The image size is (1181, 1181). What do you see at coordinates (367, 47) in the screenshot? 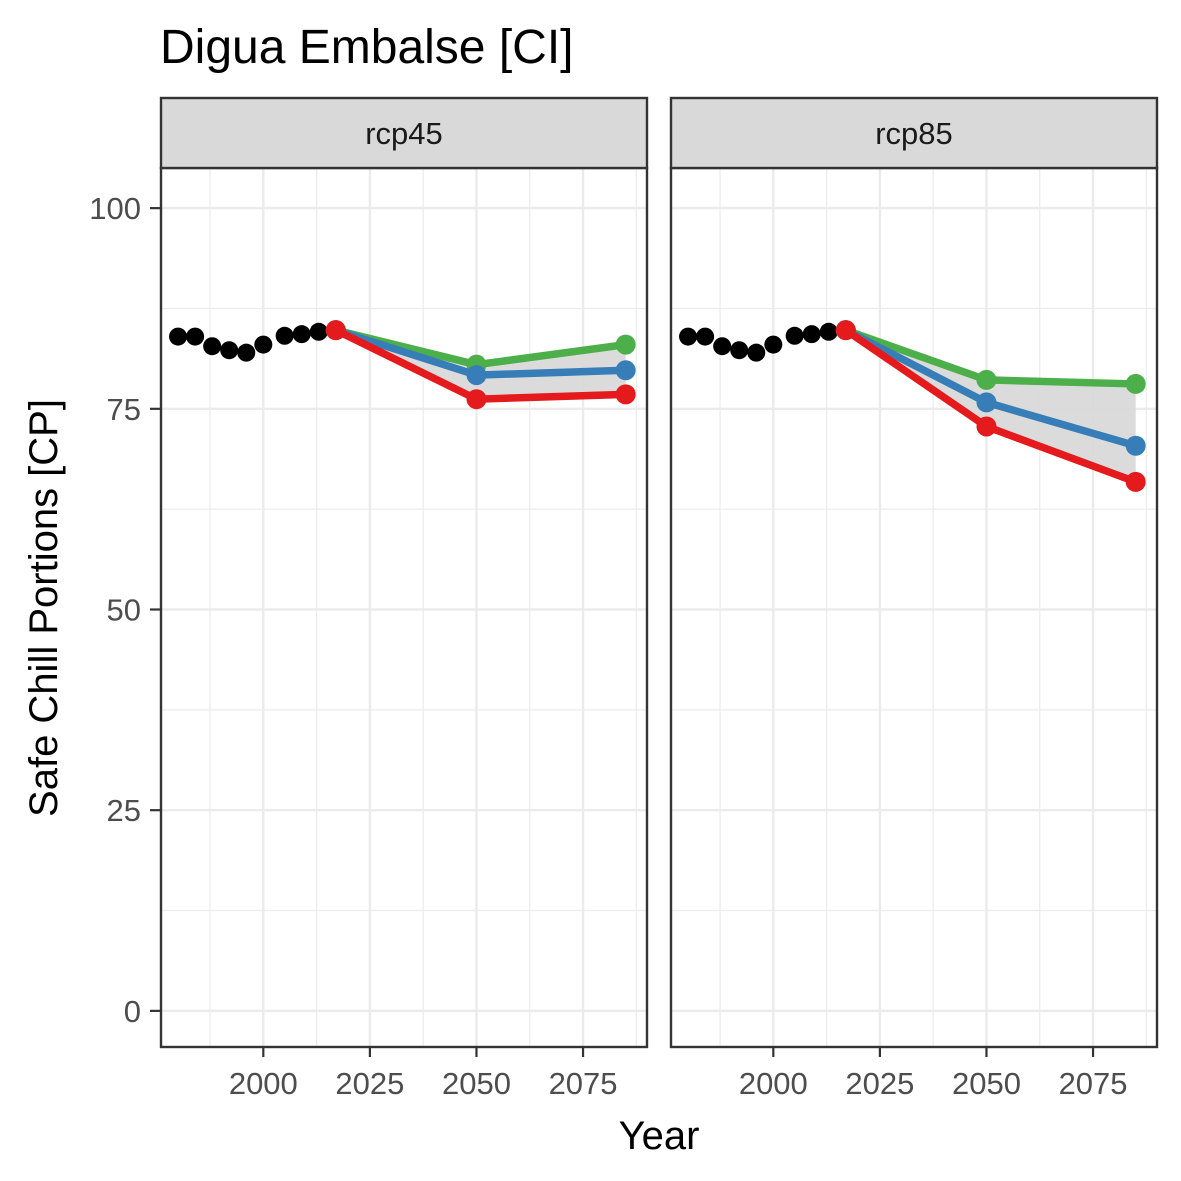
I see `chart-title: Digua Embalse [CI]` at bounding box center [367, 47].